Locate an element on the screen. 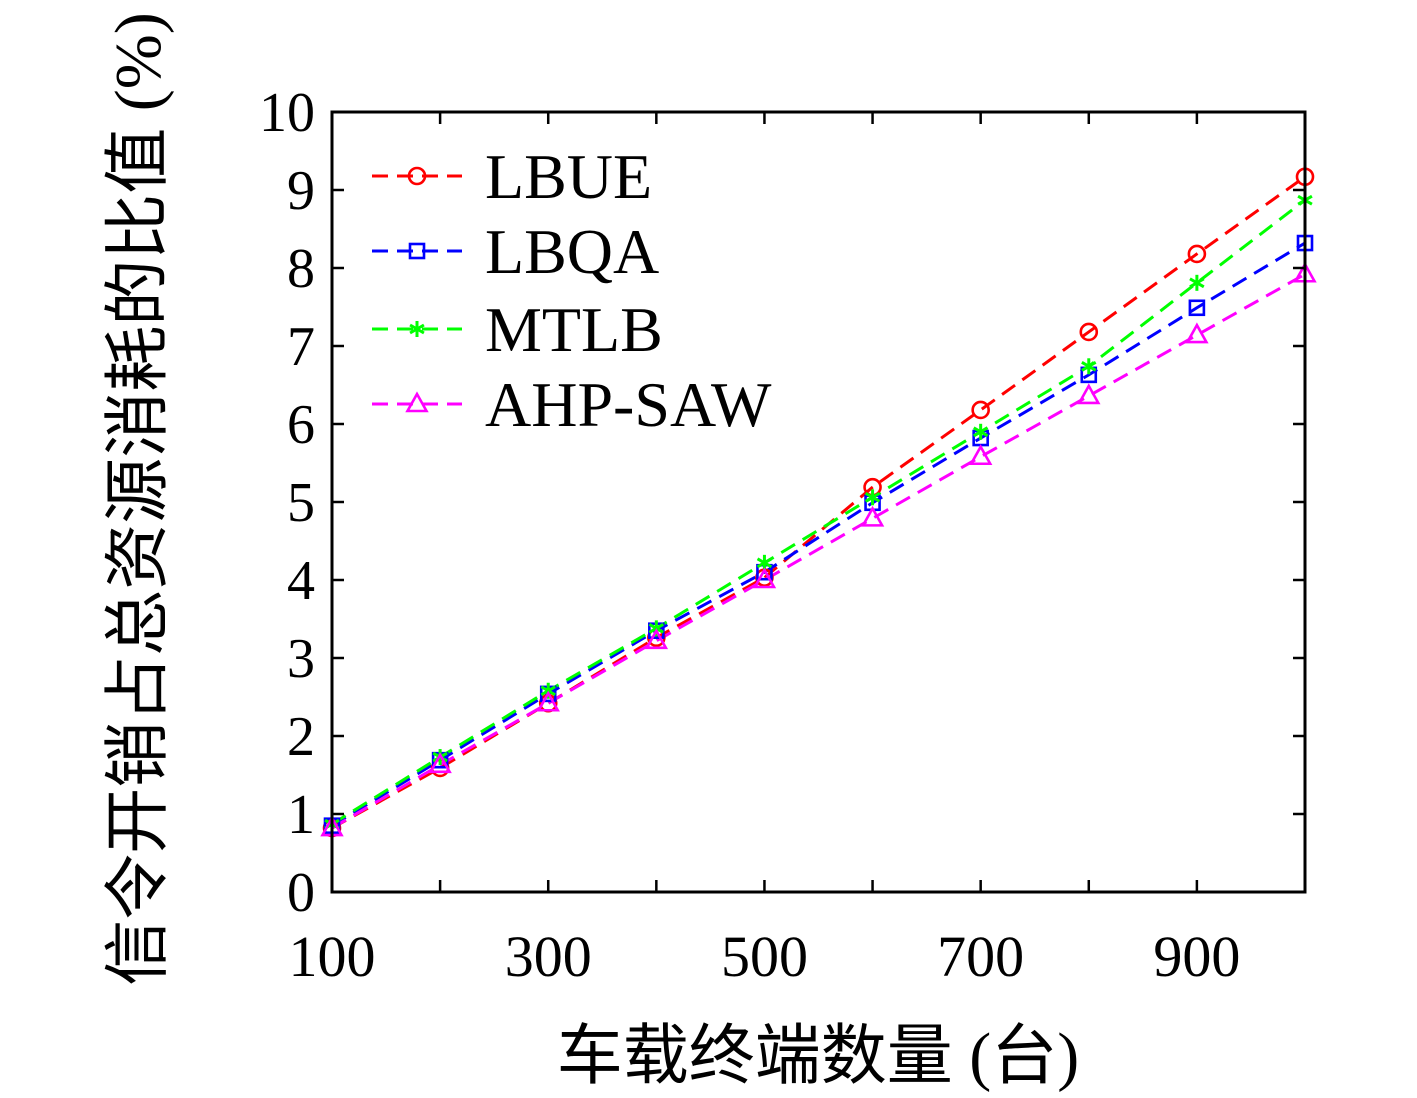 This screenshot has height=1098, width=1417. y-axis-label: 信令开销占总资源消耗的比值 (%) is located at coordinates (138, 498).